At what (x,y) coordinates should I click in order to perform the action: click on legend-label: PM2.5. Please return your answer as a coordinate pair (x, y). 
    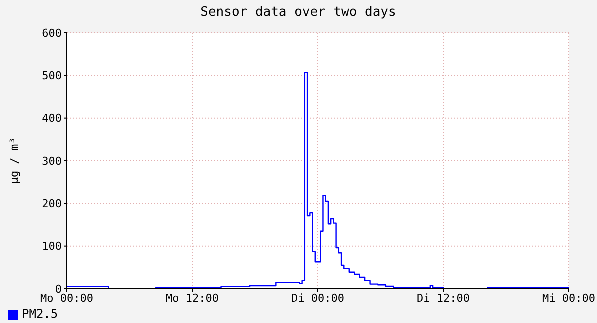
    Looking at the image, I should click on (40, 314).